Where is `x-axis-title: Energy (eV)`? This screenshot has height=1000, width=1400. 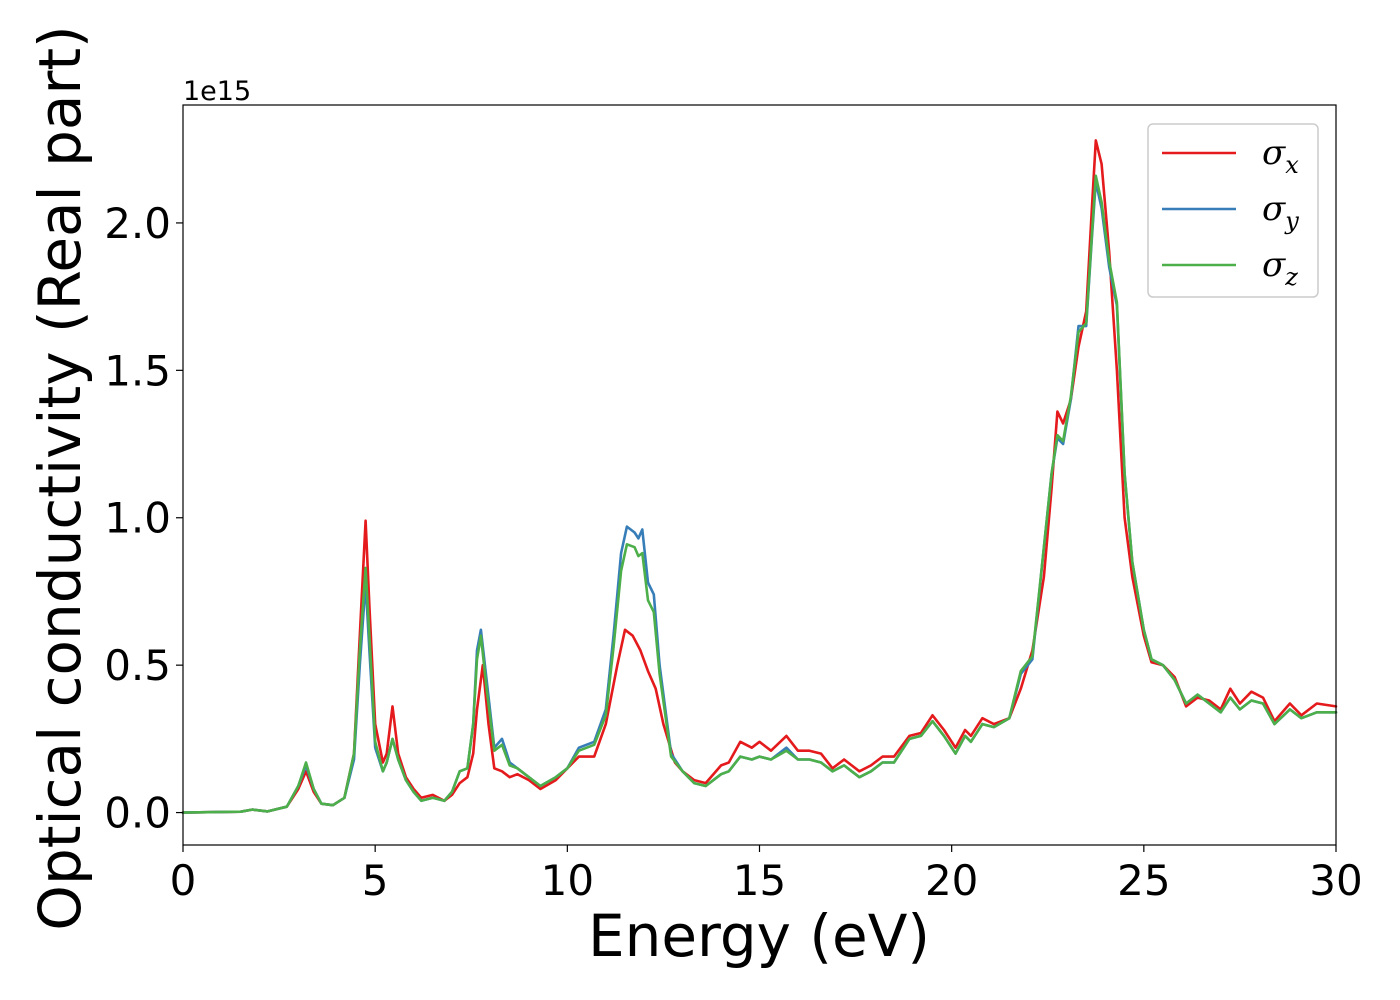 x-axis-title: Energy (eV) is located at coordinates (759, 936).